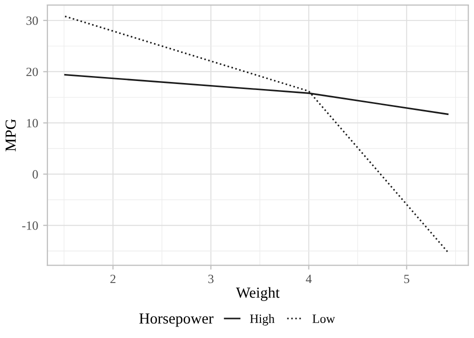  I want to click on y-tick-label: 10, so click(32, 123).